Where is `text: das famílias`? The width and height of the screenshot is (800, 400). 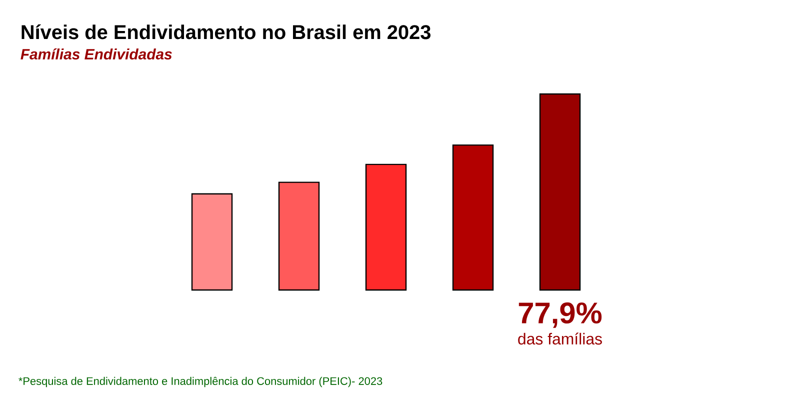
text: das famílias is located at coordinates (560, 338).